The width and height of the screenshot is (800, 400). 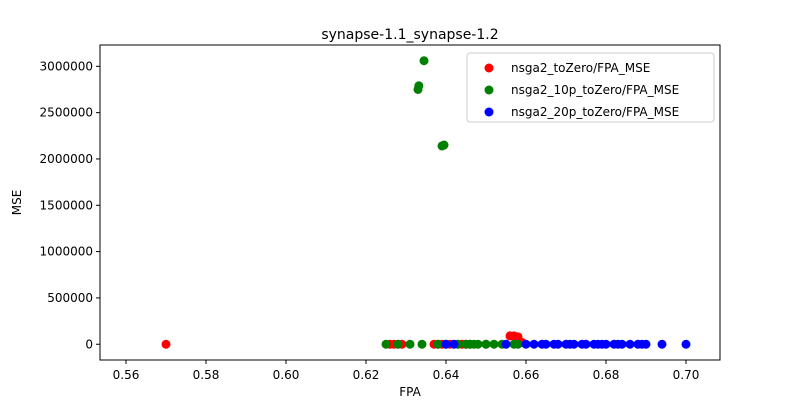 I want to click on y-axis-label: MSE, so click(x=17, y=203).